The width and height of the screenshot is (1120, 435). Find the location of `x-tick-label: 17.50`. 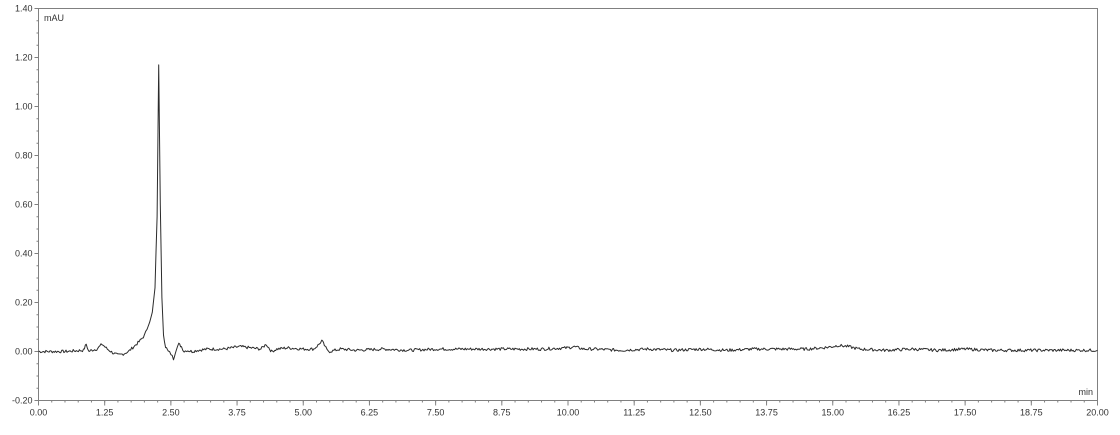

x-tick-label: 17.50 is located at coordinates (965, 413).